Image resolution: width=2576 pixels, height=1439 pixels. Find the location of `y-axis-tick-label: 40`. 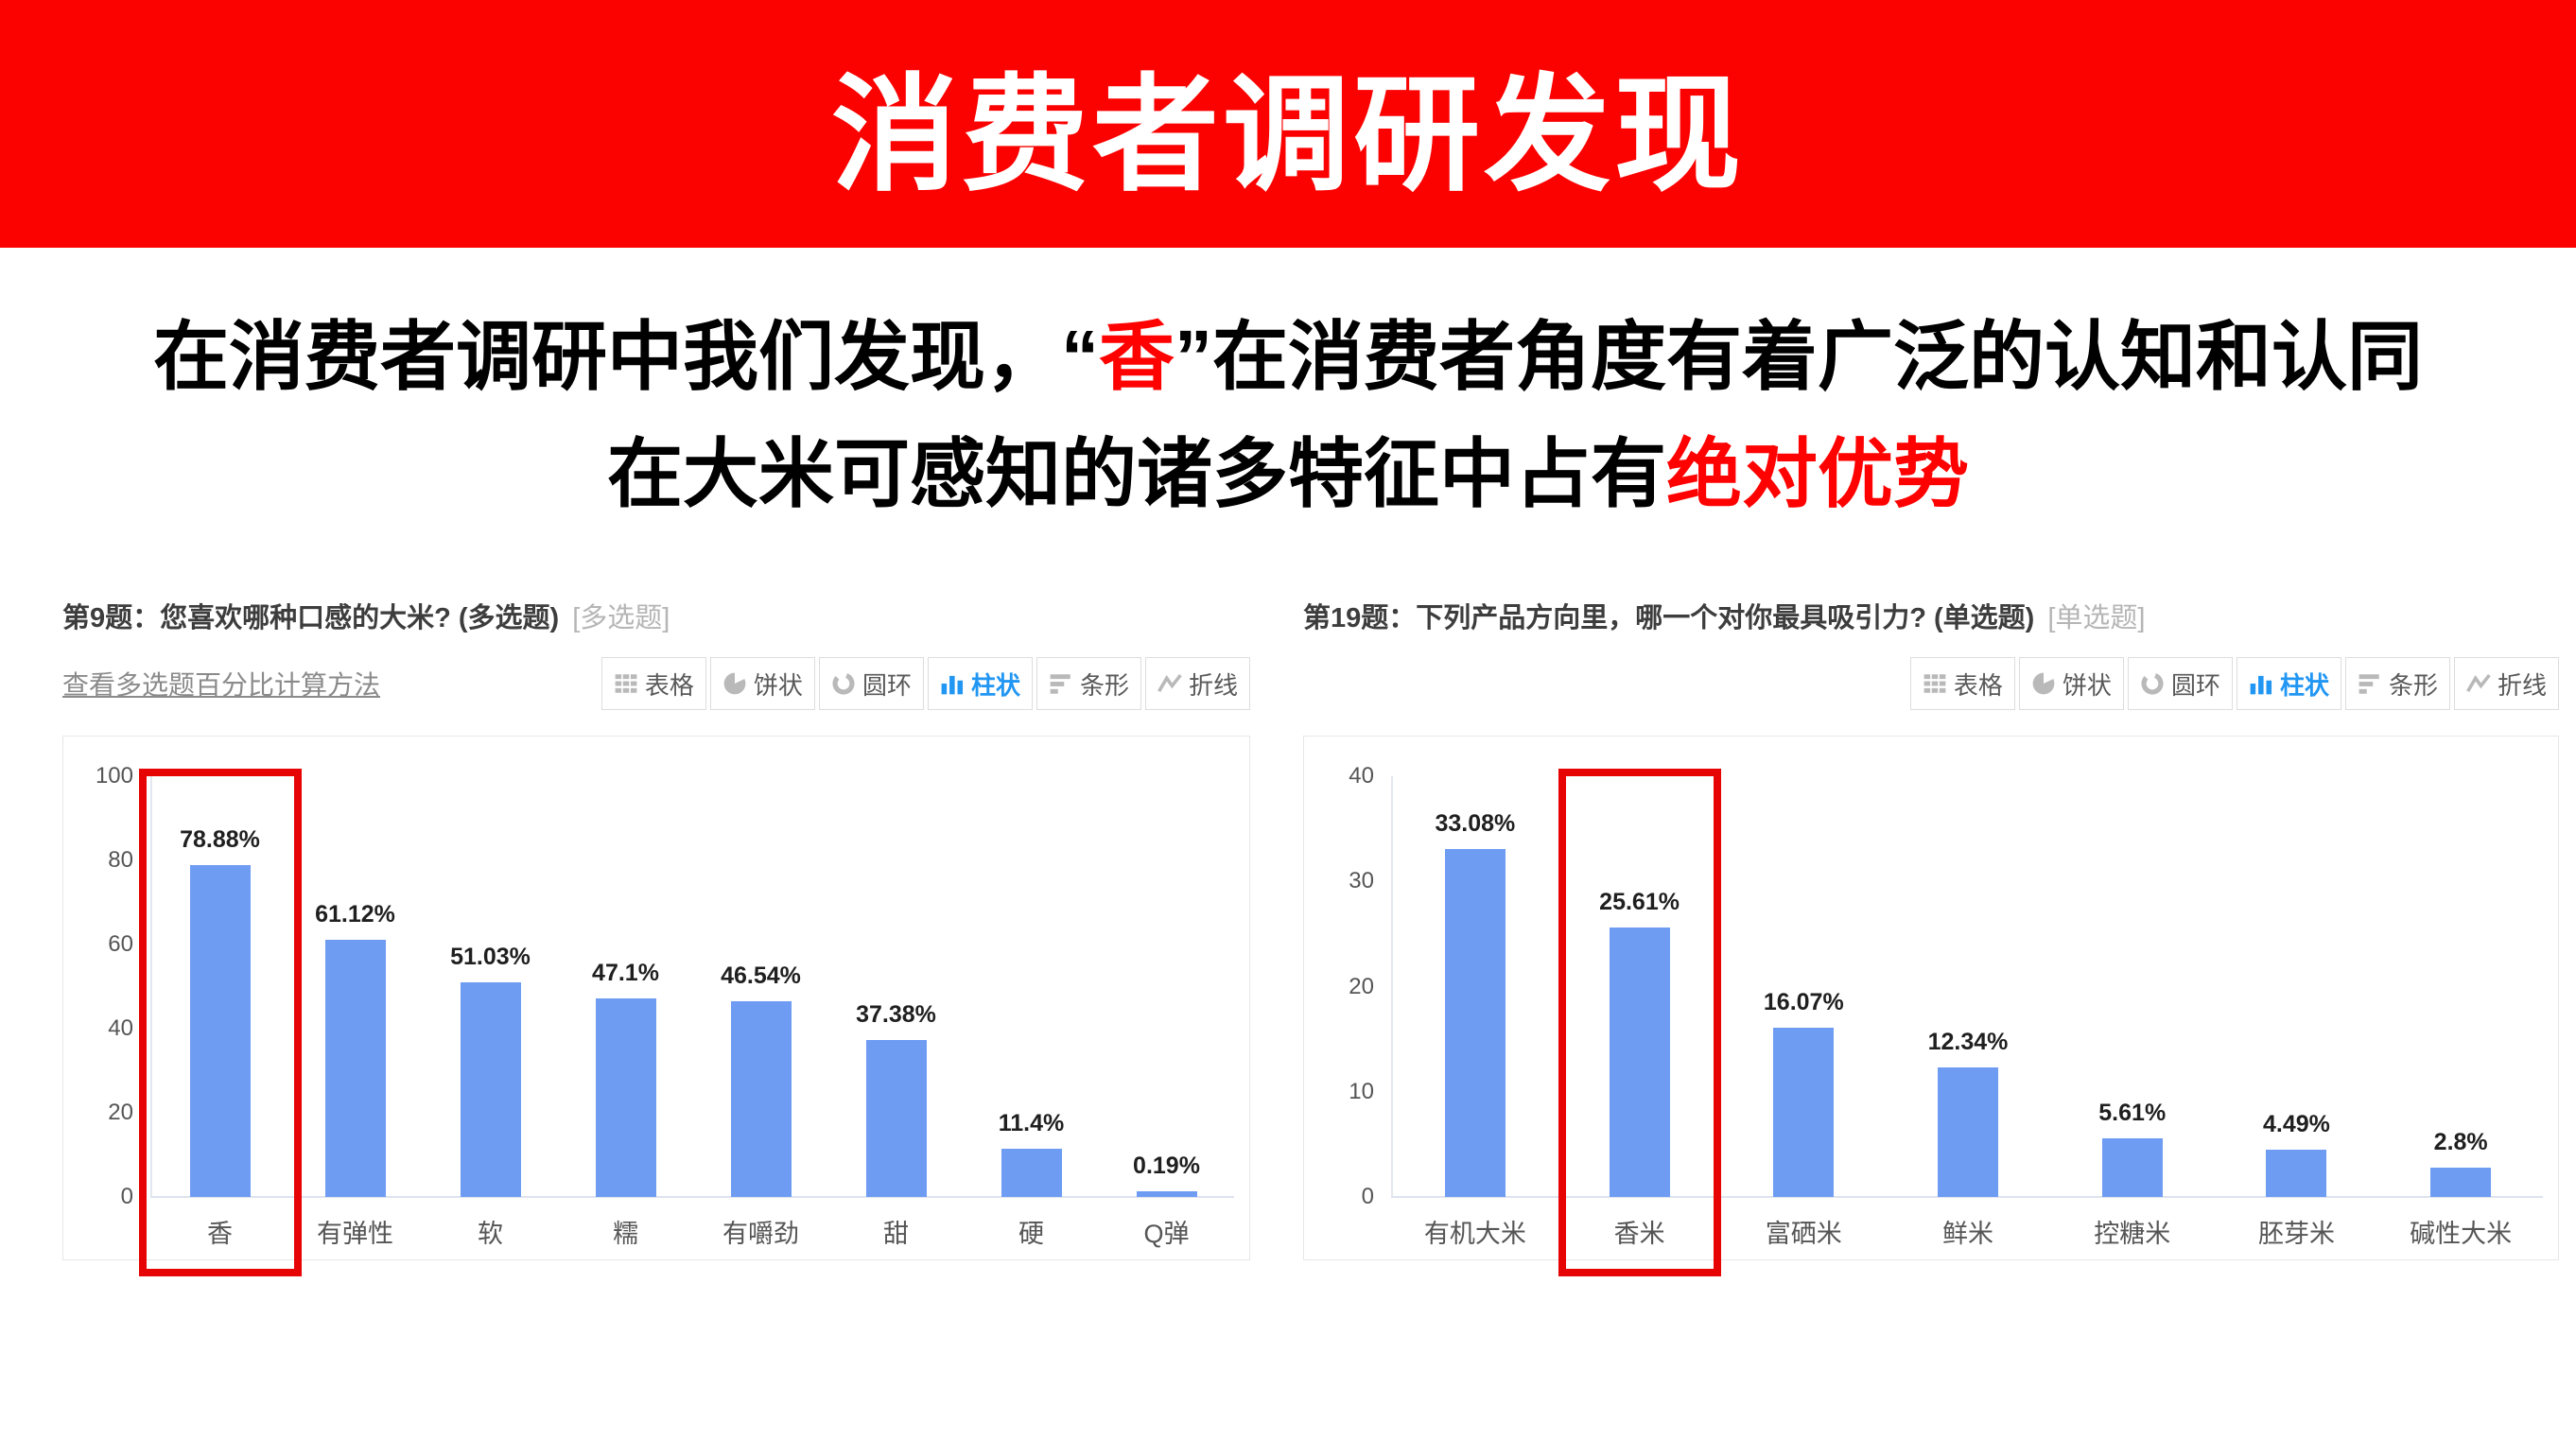

y-axis-tick-label: 40 is located at coordinates (120, 1028).